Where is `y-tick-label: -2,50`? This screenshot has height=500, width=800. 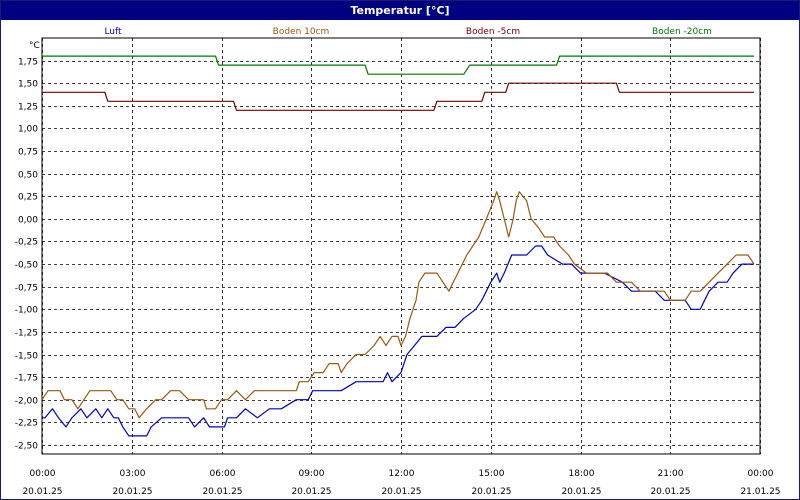 y-tick-label: -2,50 is located at coordinates (27, 447).